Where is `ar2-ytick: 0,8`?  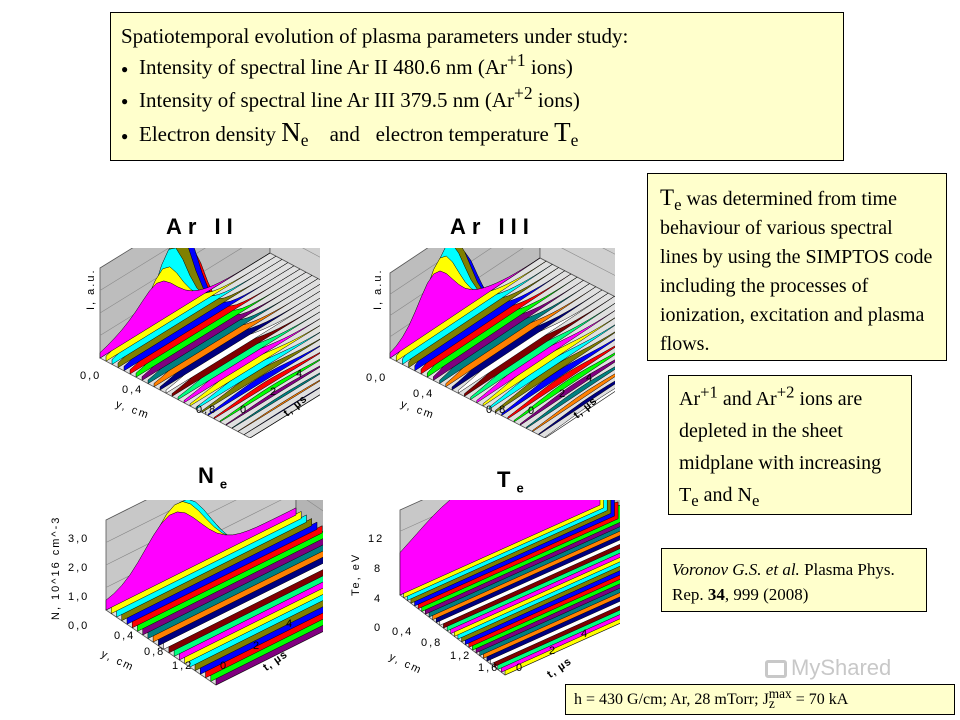 ar2-ytick: 0,8 is located at coordinates (207, 410).